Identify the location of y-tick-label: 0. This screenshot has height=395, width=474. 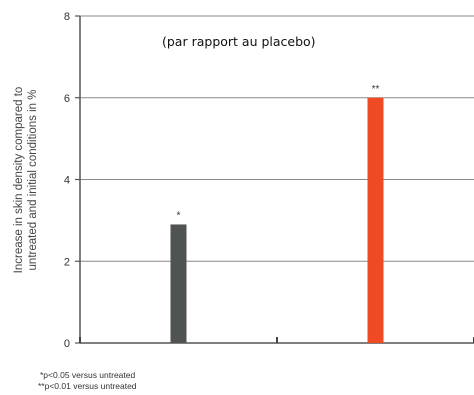
(67, 344).